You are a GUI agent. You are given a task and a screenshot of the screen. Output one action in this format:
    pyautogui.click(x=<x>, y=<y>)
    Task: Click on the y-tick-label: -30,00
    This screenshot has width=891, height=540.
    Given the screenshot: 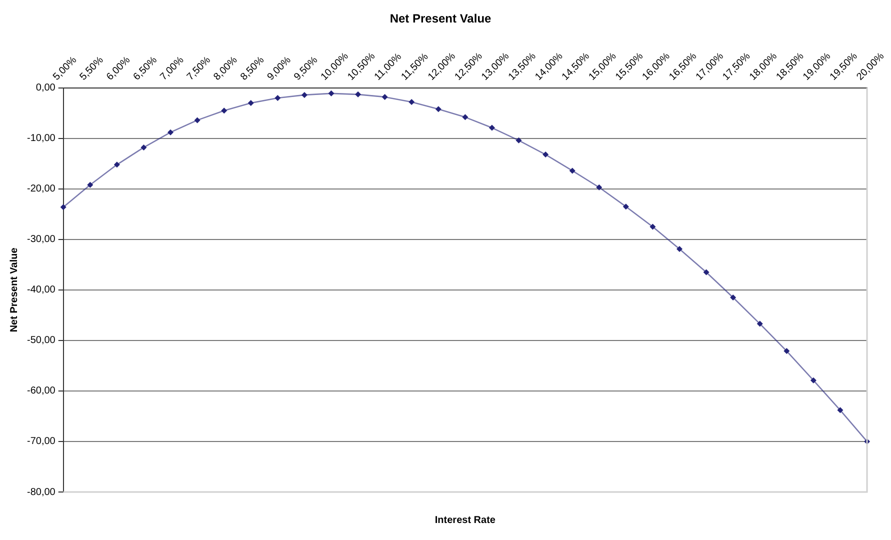 What is the action you would take?
    pyautogui.click(x=41, y=240)
    